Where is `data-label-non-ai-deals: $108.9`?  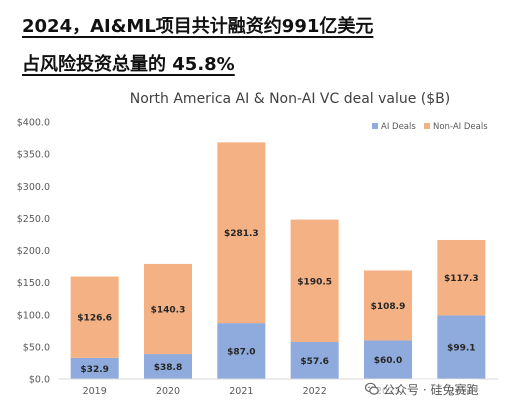
data-label-non-ai-deals: $108.9 is located at coordinates (388, 307).